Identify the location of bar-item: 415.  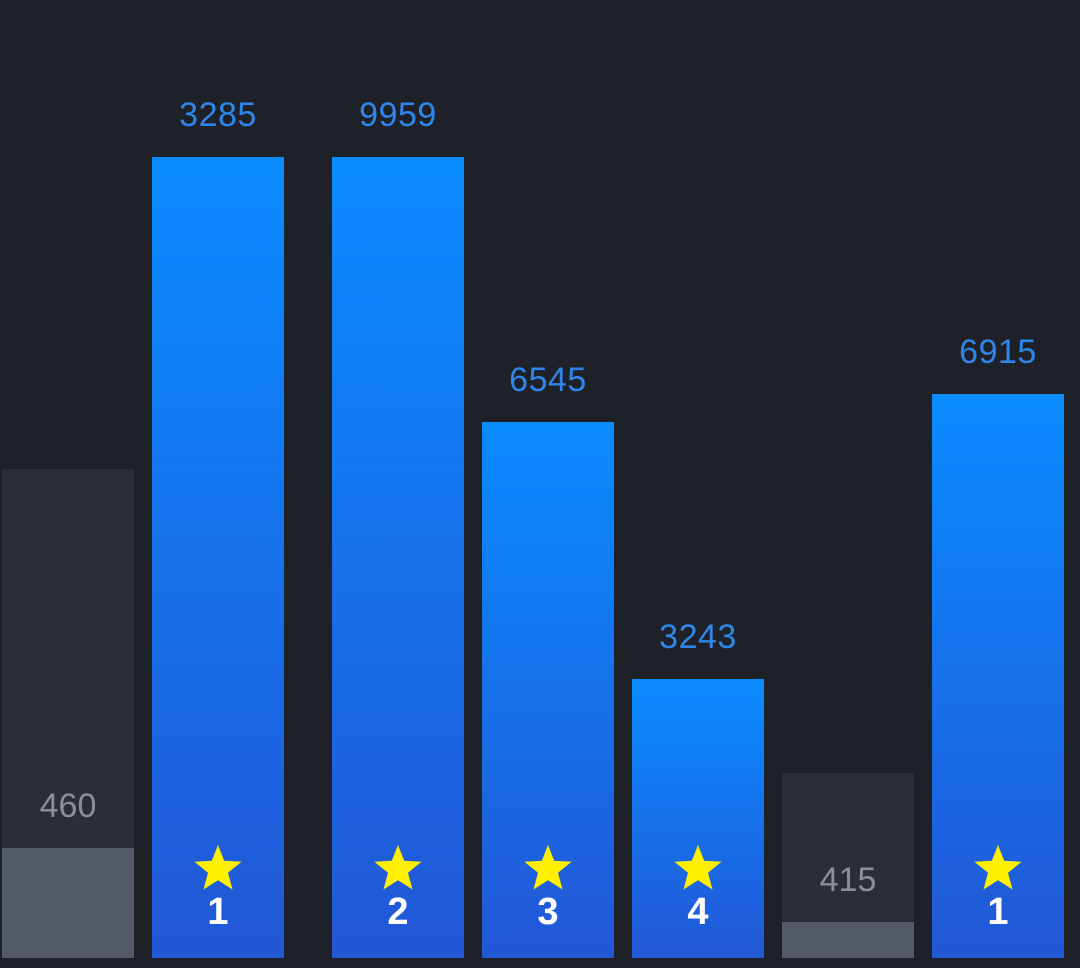
(848, 865).